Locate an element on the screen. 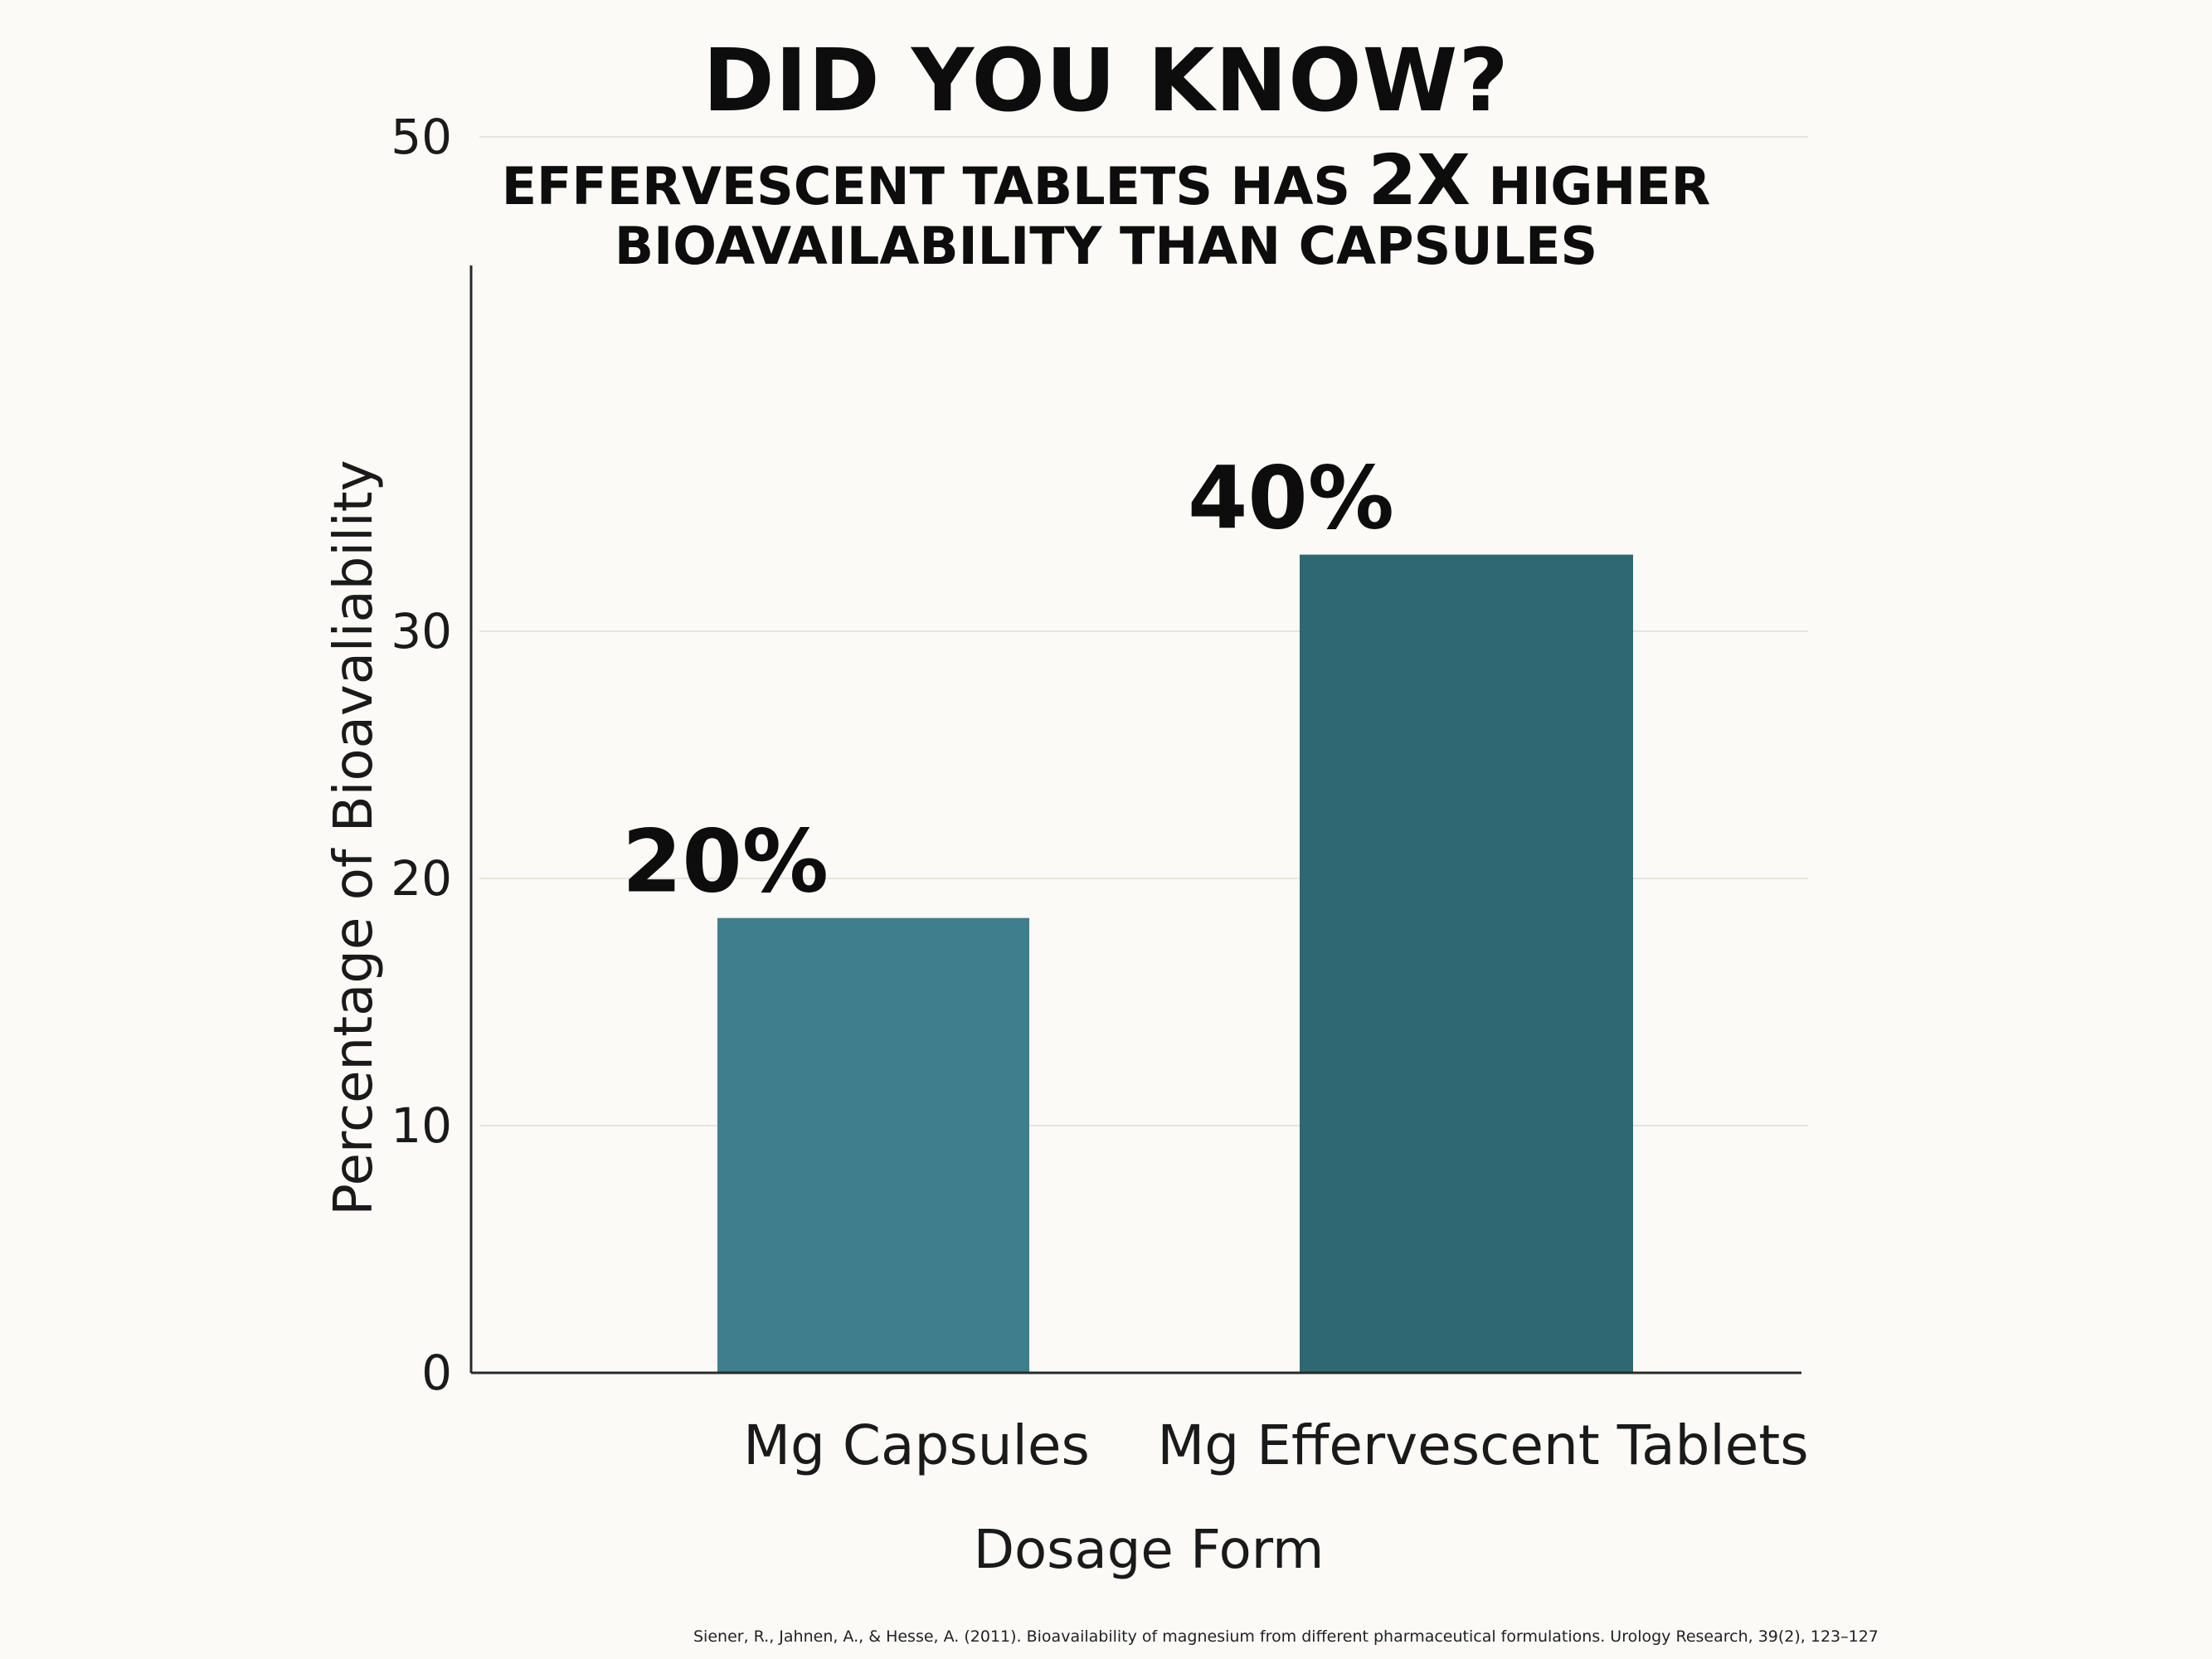 The width and height of the screenshot is (2212, 1659). subtitle-part1: EFFERVESCENT TABLETS HAS is located at coordinates (935, 186).